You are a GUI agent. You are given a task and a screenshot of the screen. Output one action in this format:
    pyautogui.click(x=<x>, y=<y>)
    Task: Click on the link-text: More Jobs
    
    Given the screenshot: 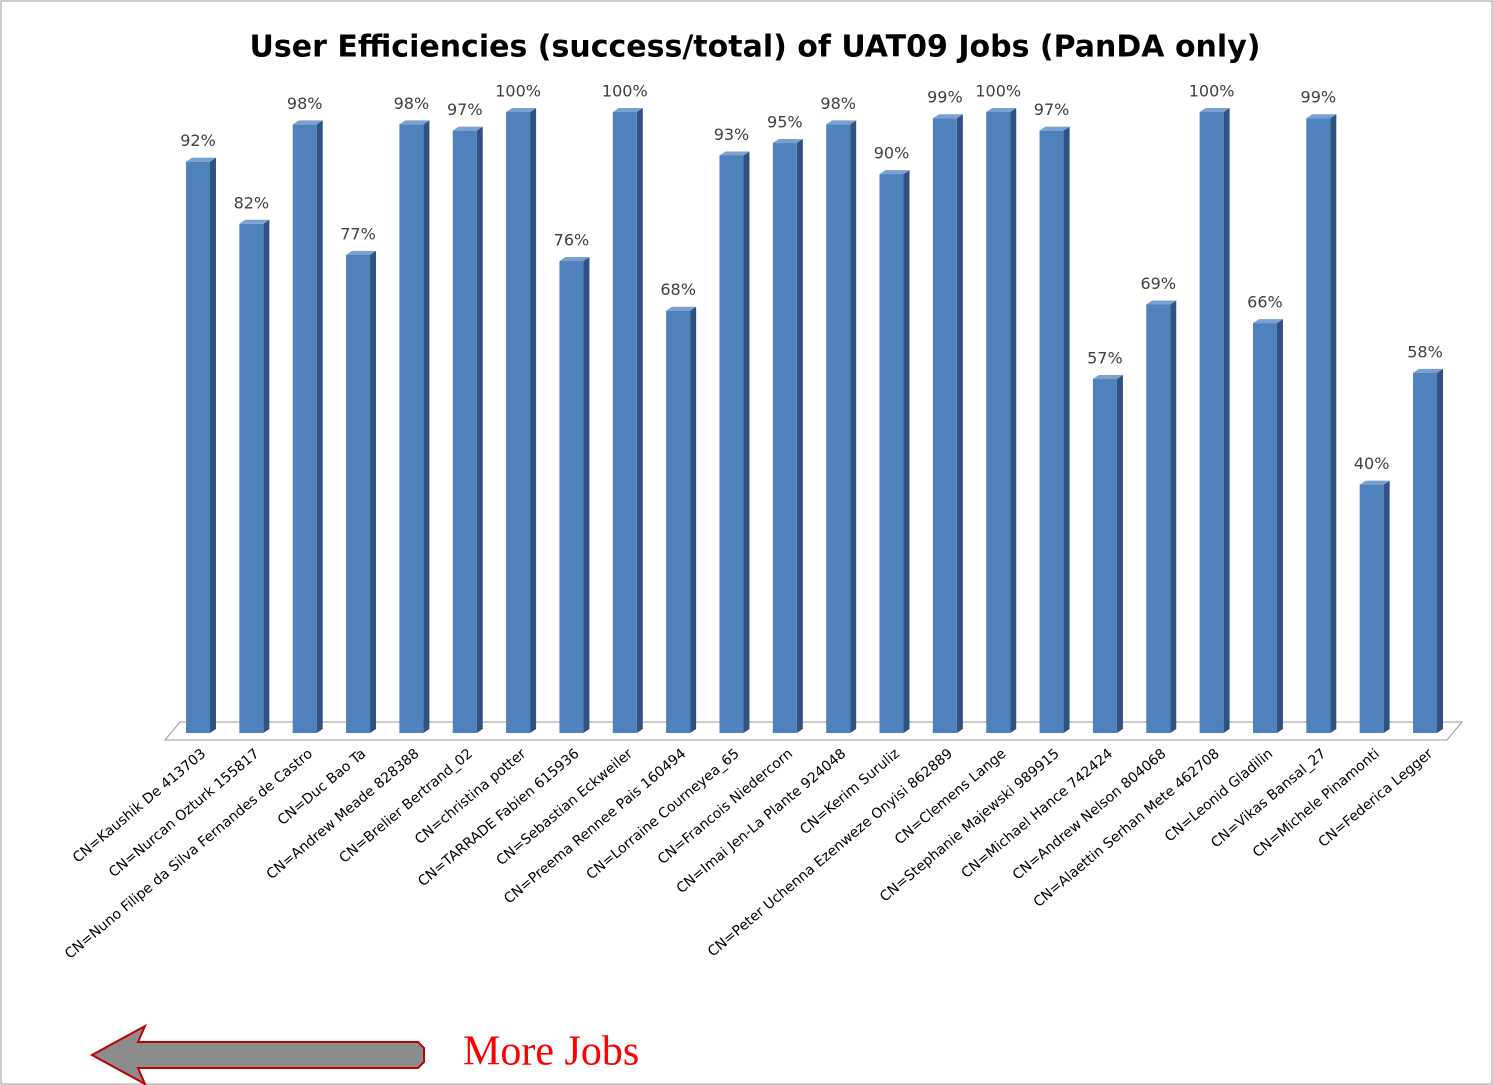 What is the action you would take?
    pyautogui.click(x=551, y=1052)
    